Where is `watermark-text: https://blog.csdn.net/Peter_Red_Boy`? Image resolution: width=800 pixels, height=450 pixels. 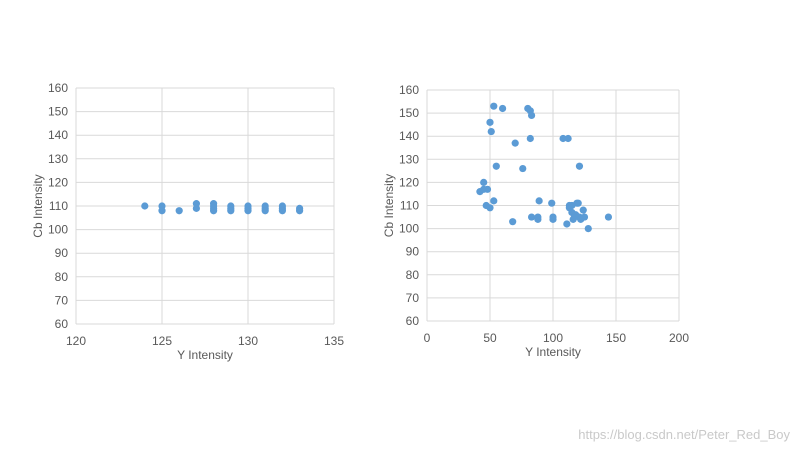
watermark-text: https://blog.csdn.net/Peter_Red_Boy is located at coordinates (684, 434).